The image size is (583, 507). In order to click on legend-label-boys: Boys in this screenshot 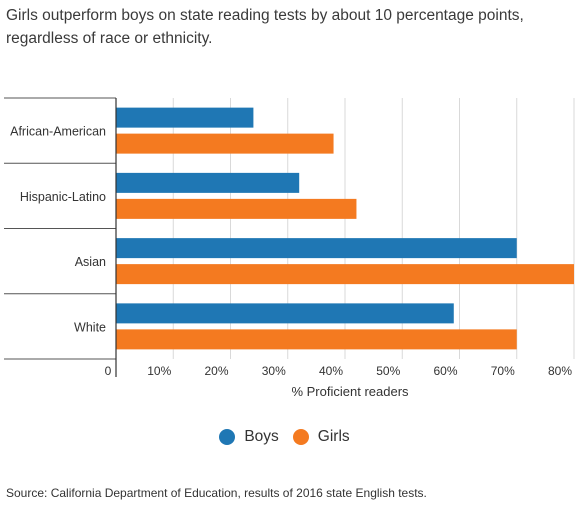, I will do `click(261, 436)`.